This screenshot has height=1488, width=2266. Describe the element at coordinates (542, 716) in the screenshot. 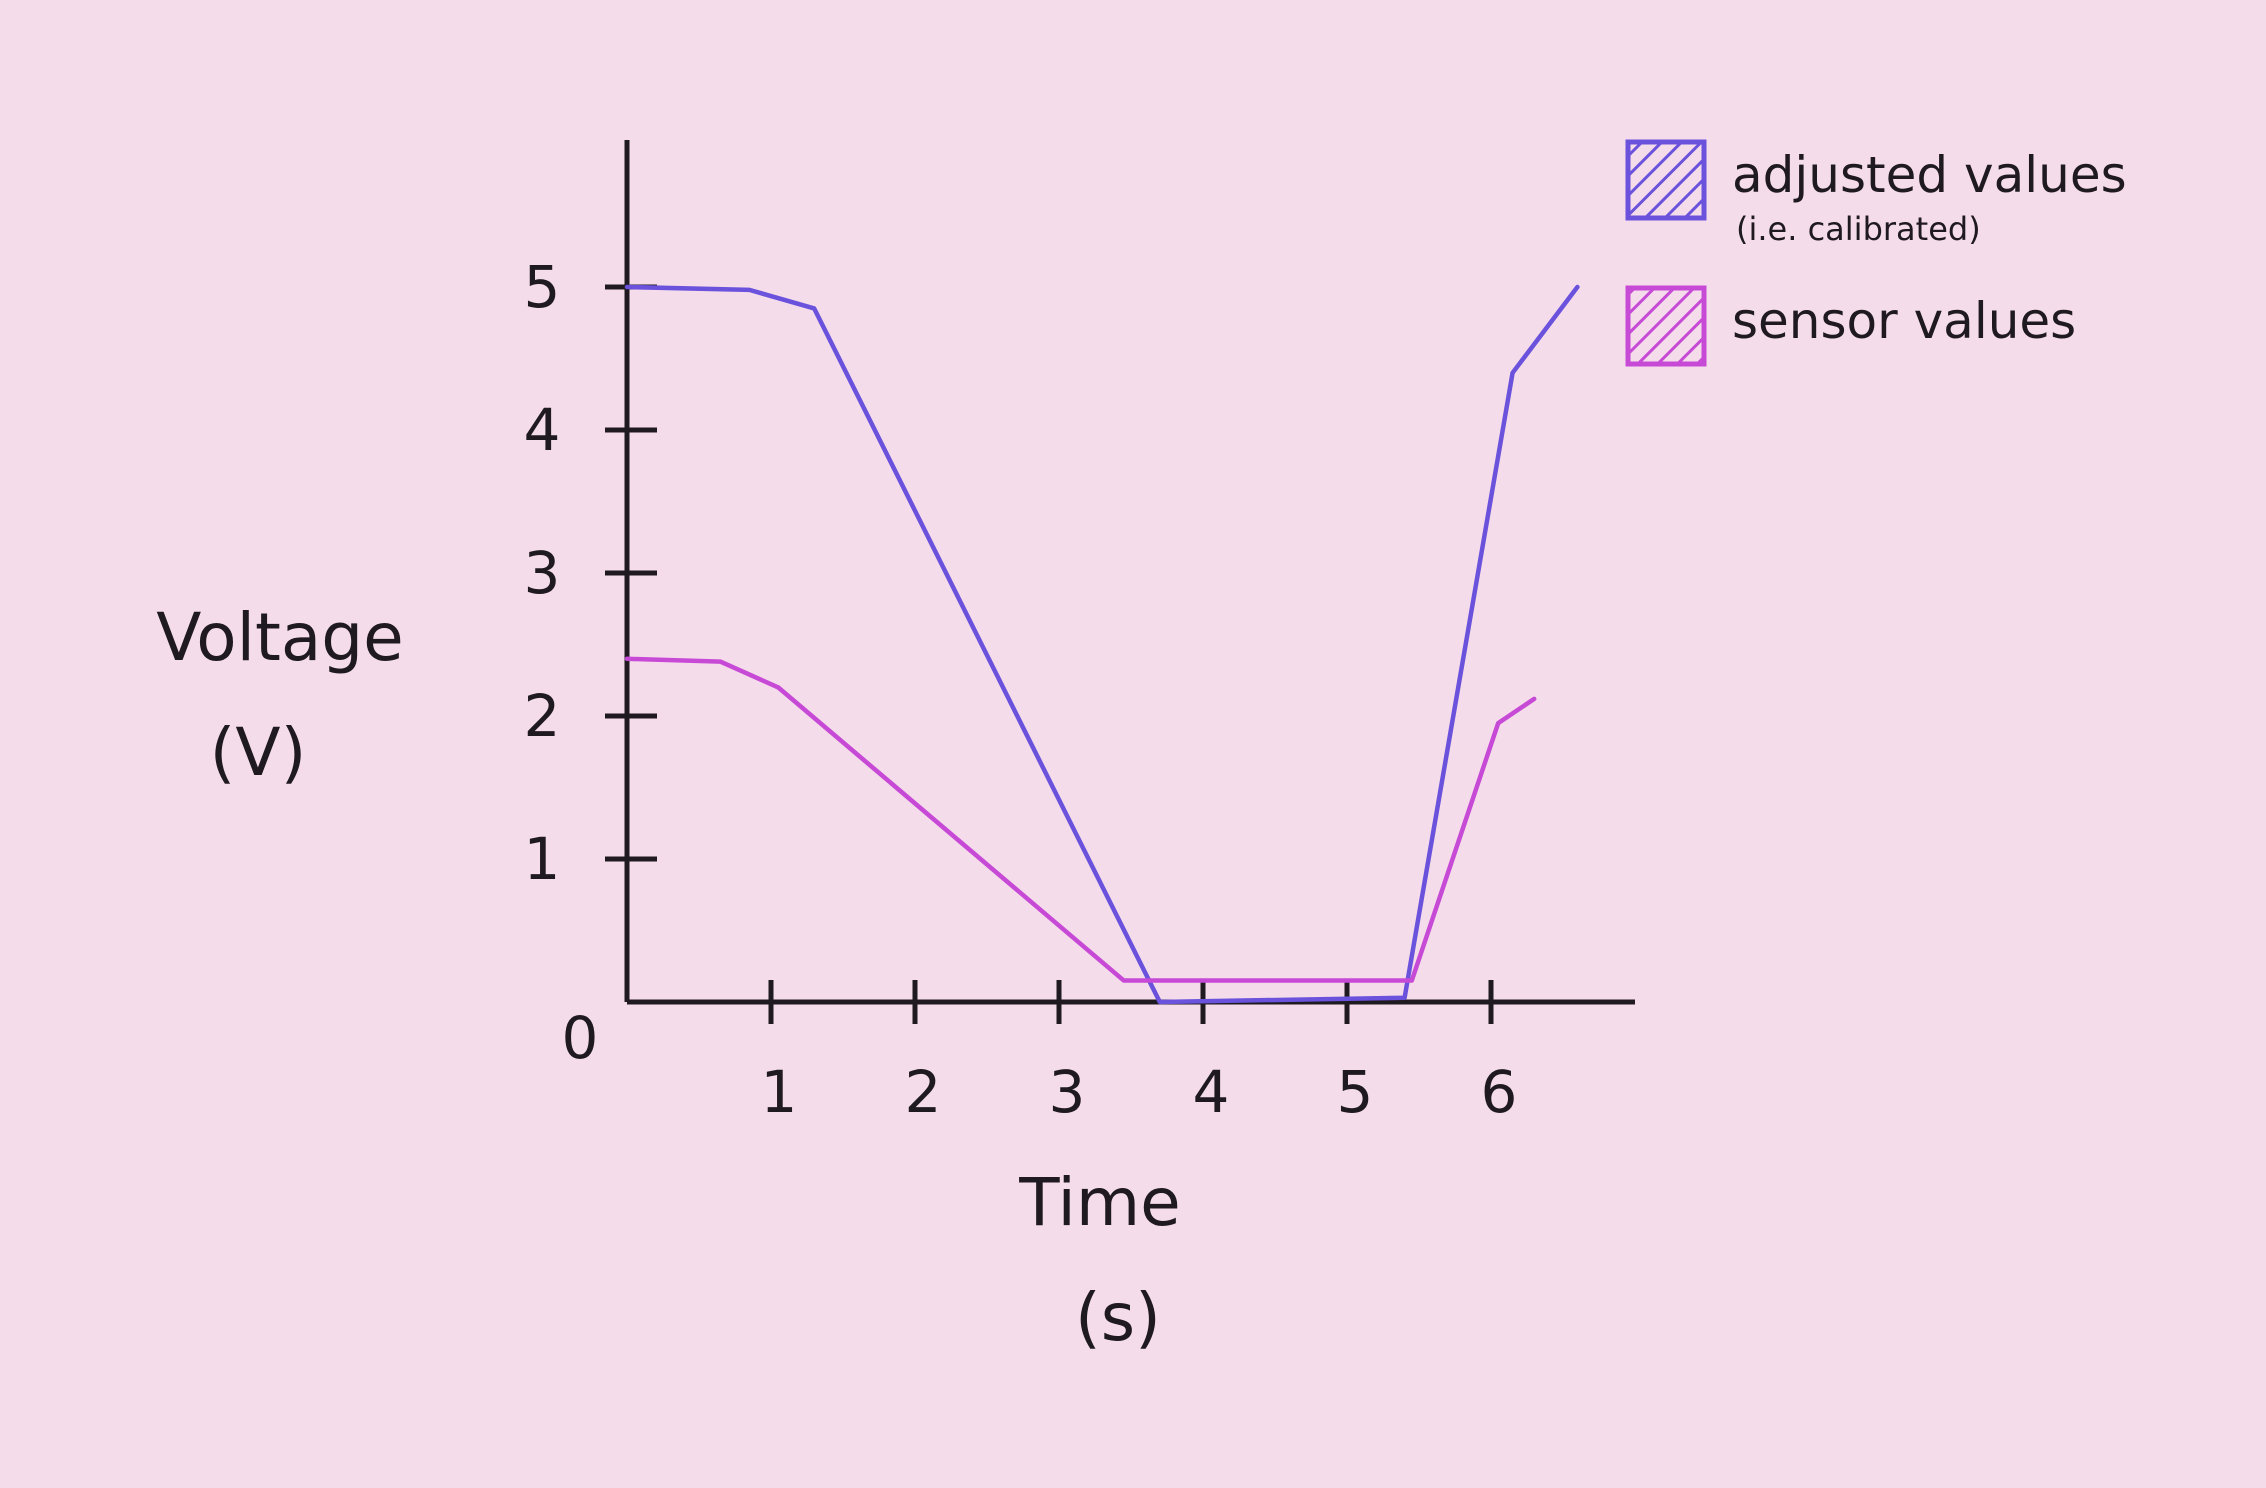

I see `y-tick-label-2: 2` at that location.